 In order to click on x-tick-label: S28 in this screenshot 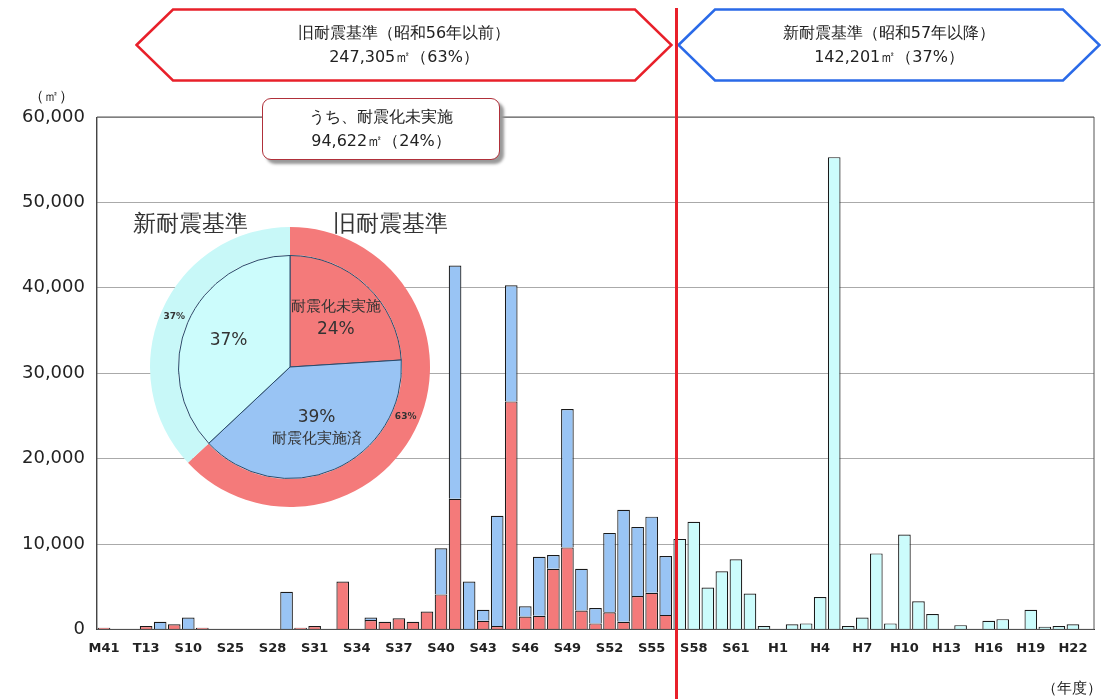, I will do `click(272, 647)`.